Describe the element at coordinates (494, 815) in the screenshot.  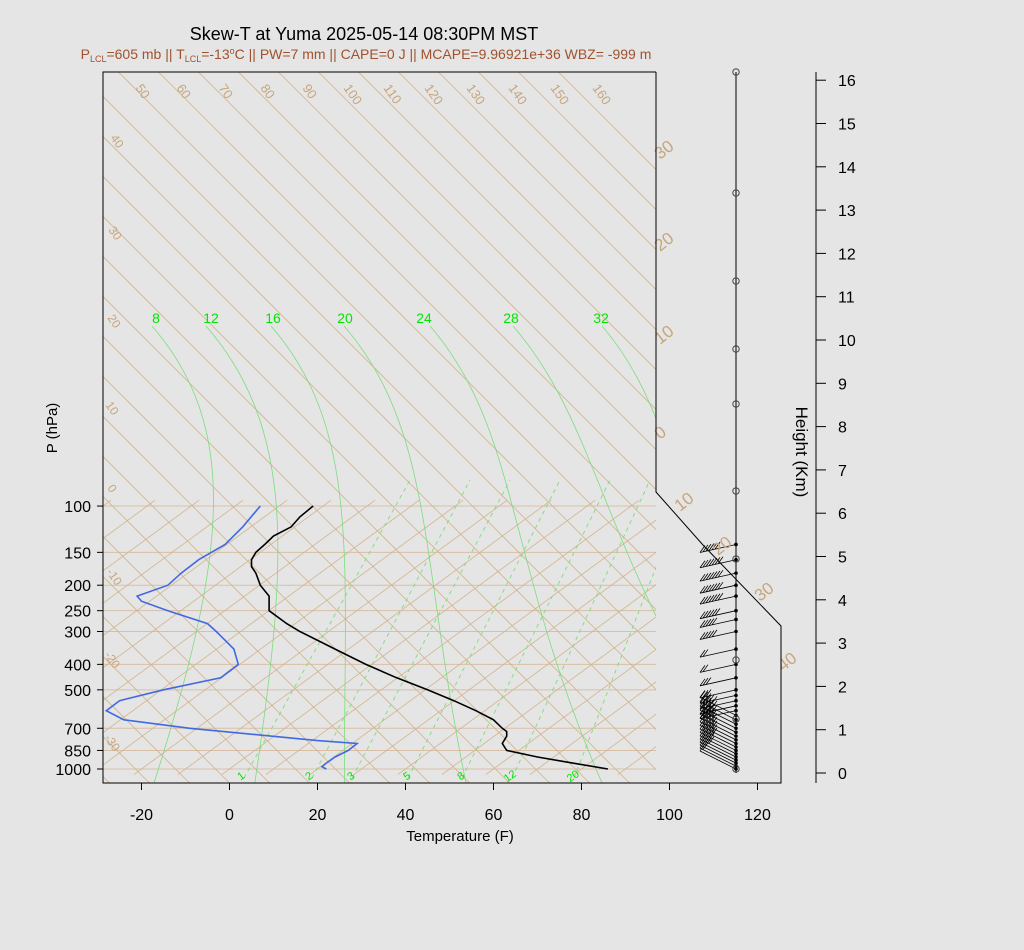
I see `temperature-tick-label: 60` at that location.